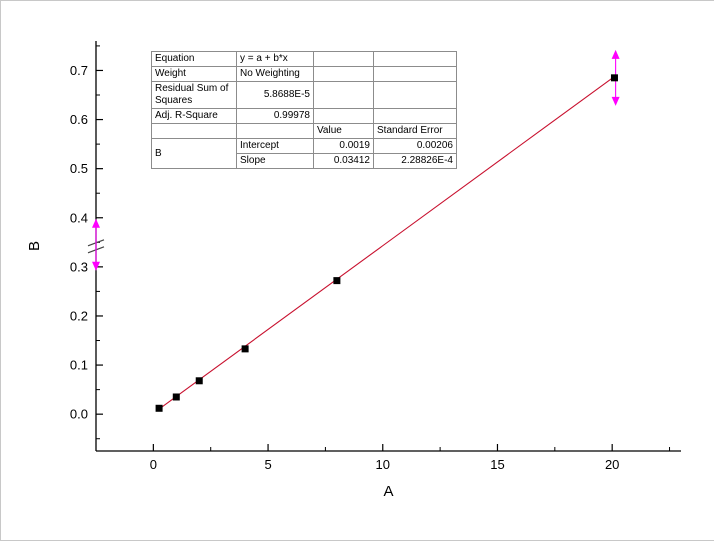 This screenshot has width=714, height=541. I want to click on weight-label: Weight, so click(194, 74).